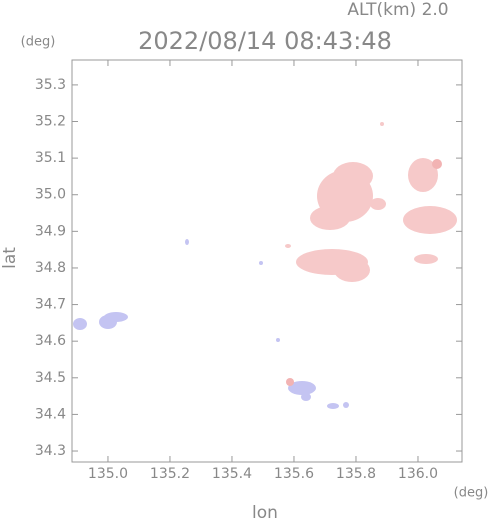  Describe the element at coordinates (471, 493) in the screenshot. I see `x-unit: (deg)` at that location.